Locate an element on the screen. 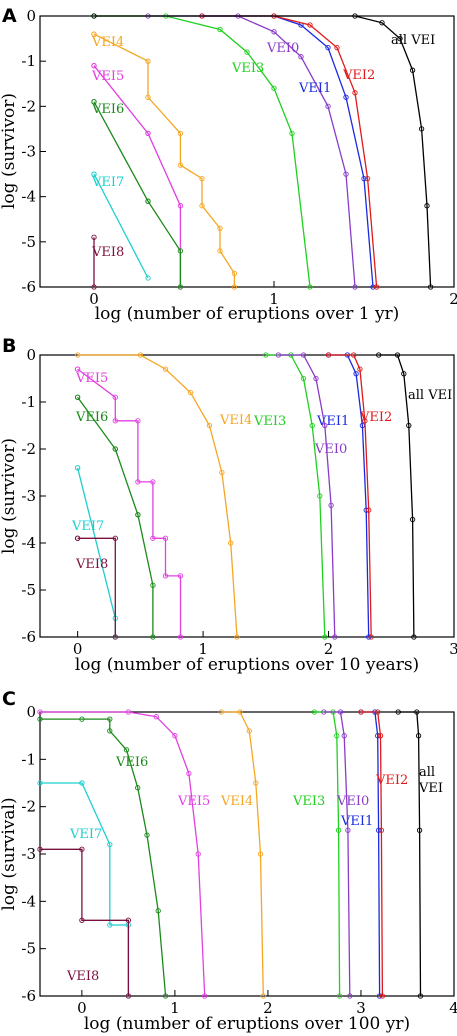 The height and width of the screenshot is (1036, 457). series-label-b-vei1: VEI1 is located at coordinates (332, 421).